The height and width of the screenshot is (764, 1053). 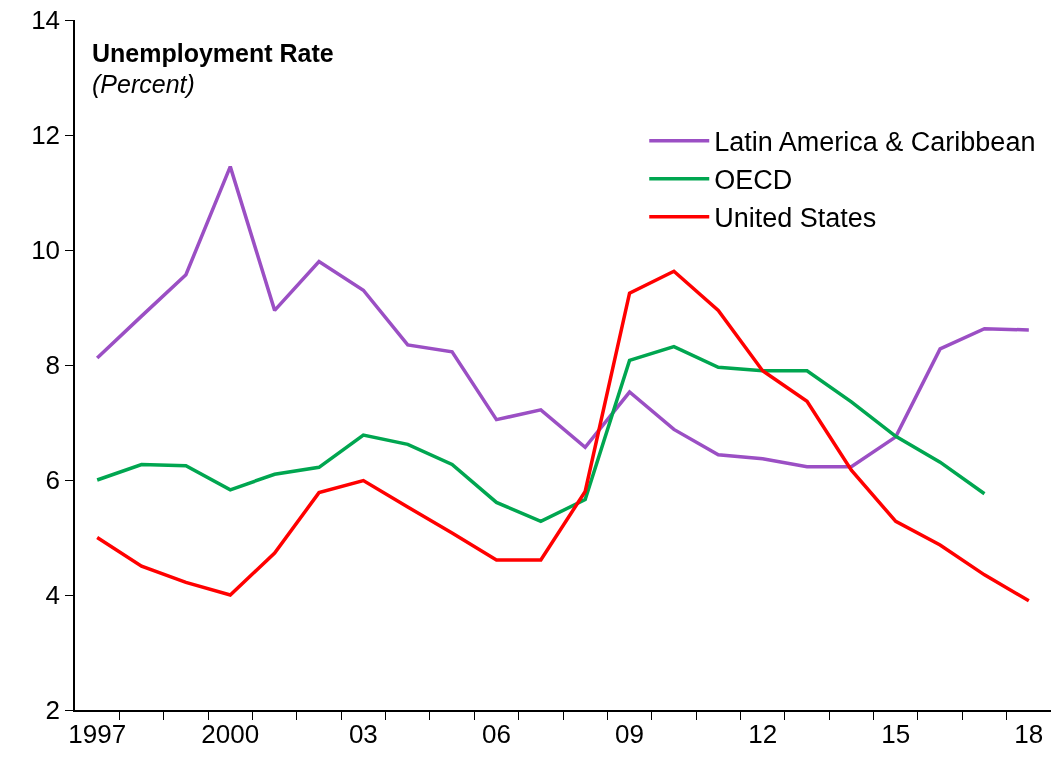 I want to click on legend-label: United States, so click(x=795, y=218).